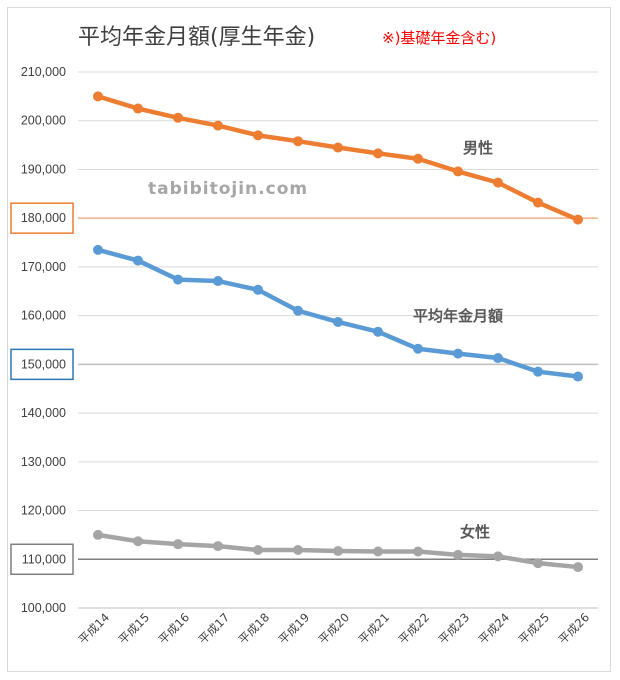 This screenshot has height=680, width=620. What do you see at coordinates (43, 511) in the screenshot?
I see `y-tick-label: 120,000` at bounding box center [43, 511].